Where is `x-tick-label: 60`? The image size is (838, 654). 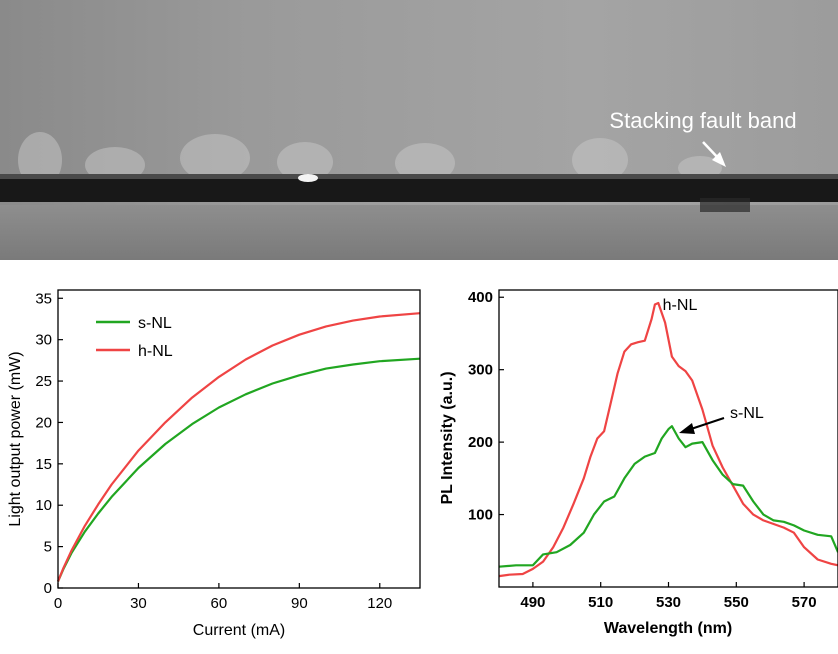 x-tick-label: 60 is located at coordinates (219, 603).